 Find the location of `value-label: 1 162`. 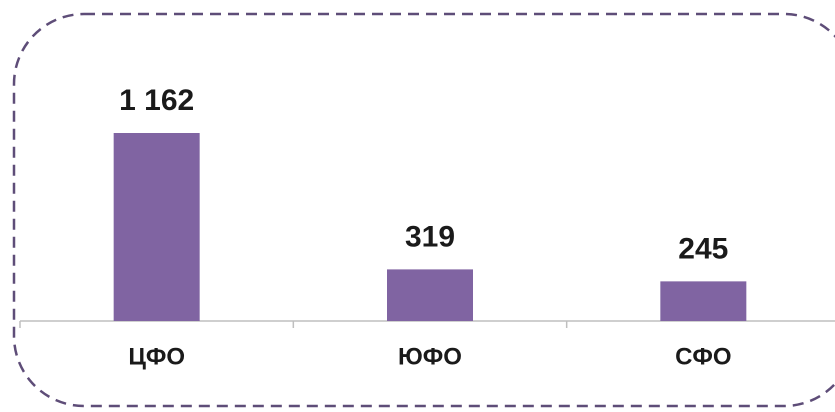

value-label: 1 162 is located at coordinates (156, 100).